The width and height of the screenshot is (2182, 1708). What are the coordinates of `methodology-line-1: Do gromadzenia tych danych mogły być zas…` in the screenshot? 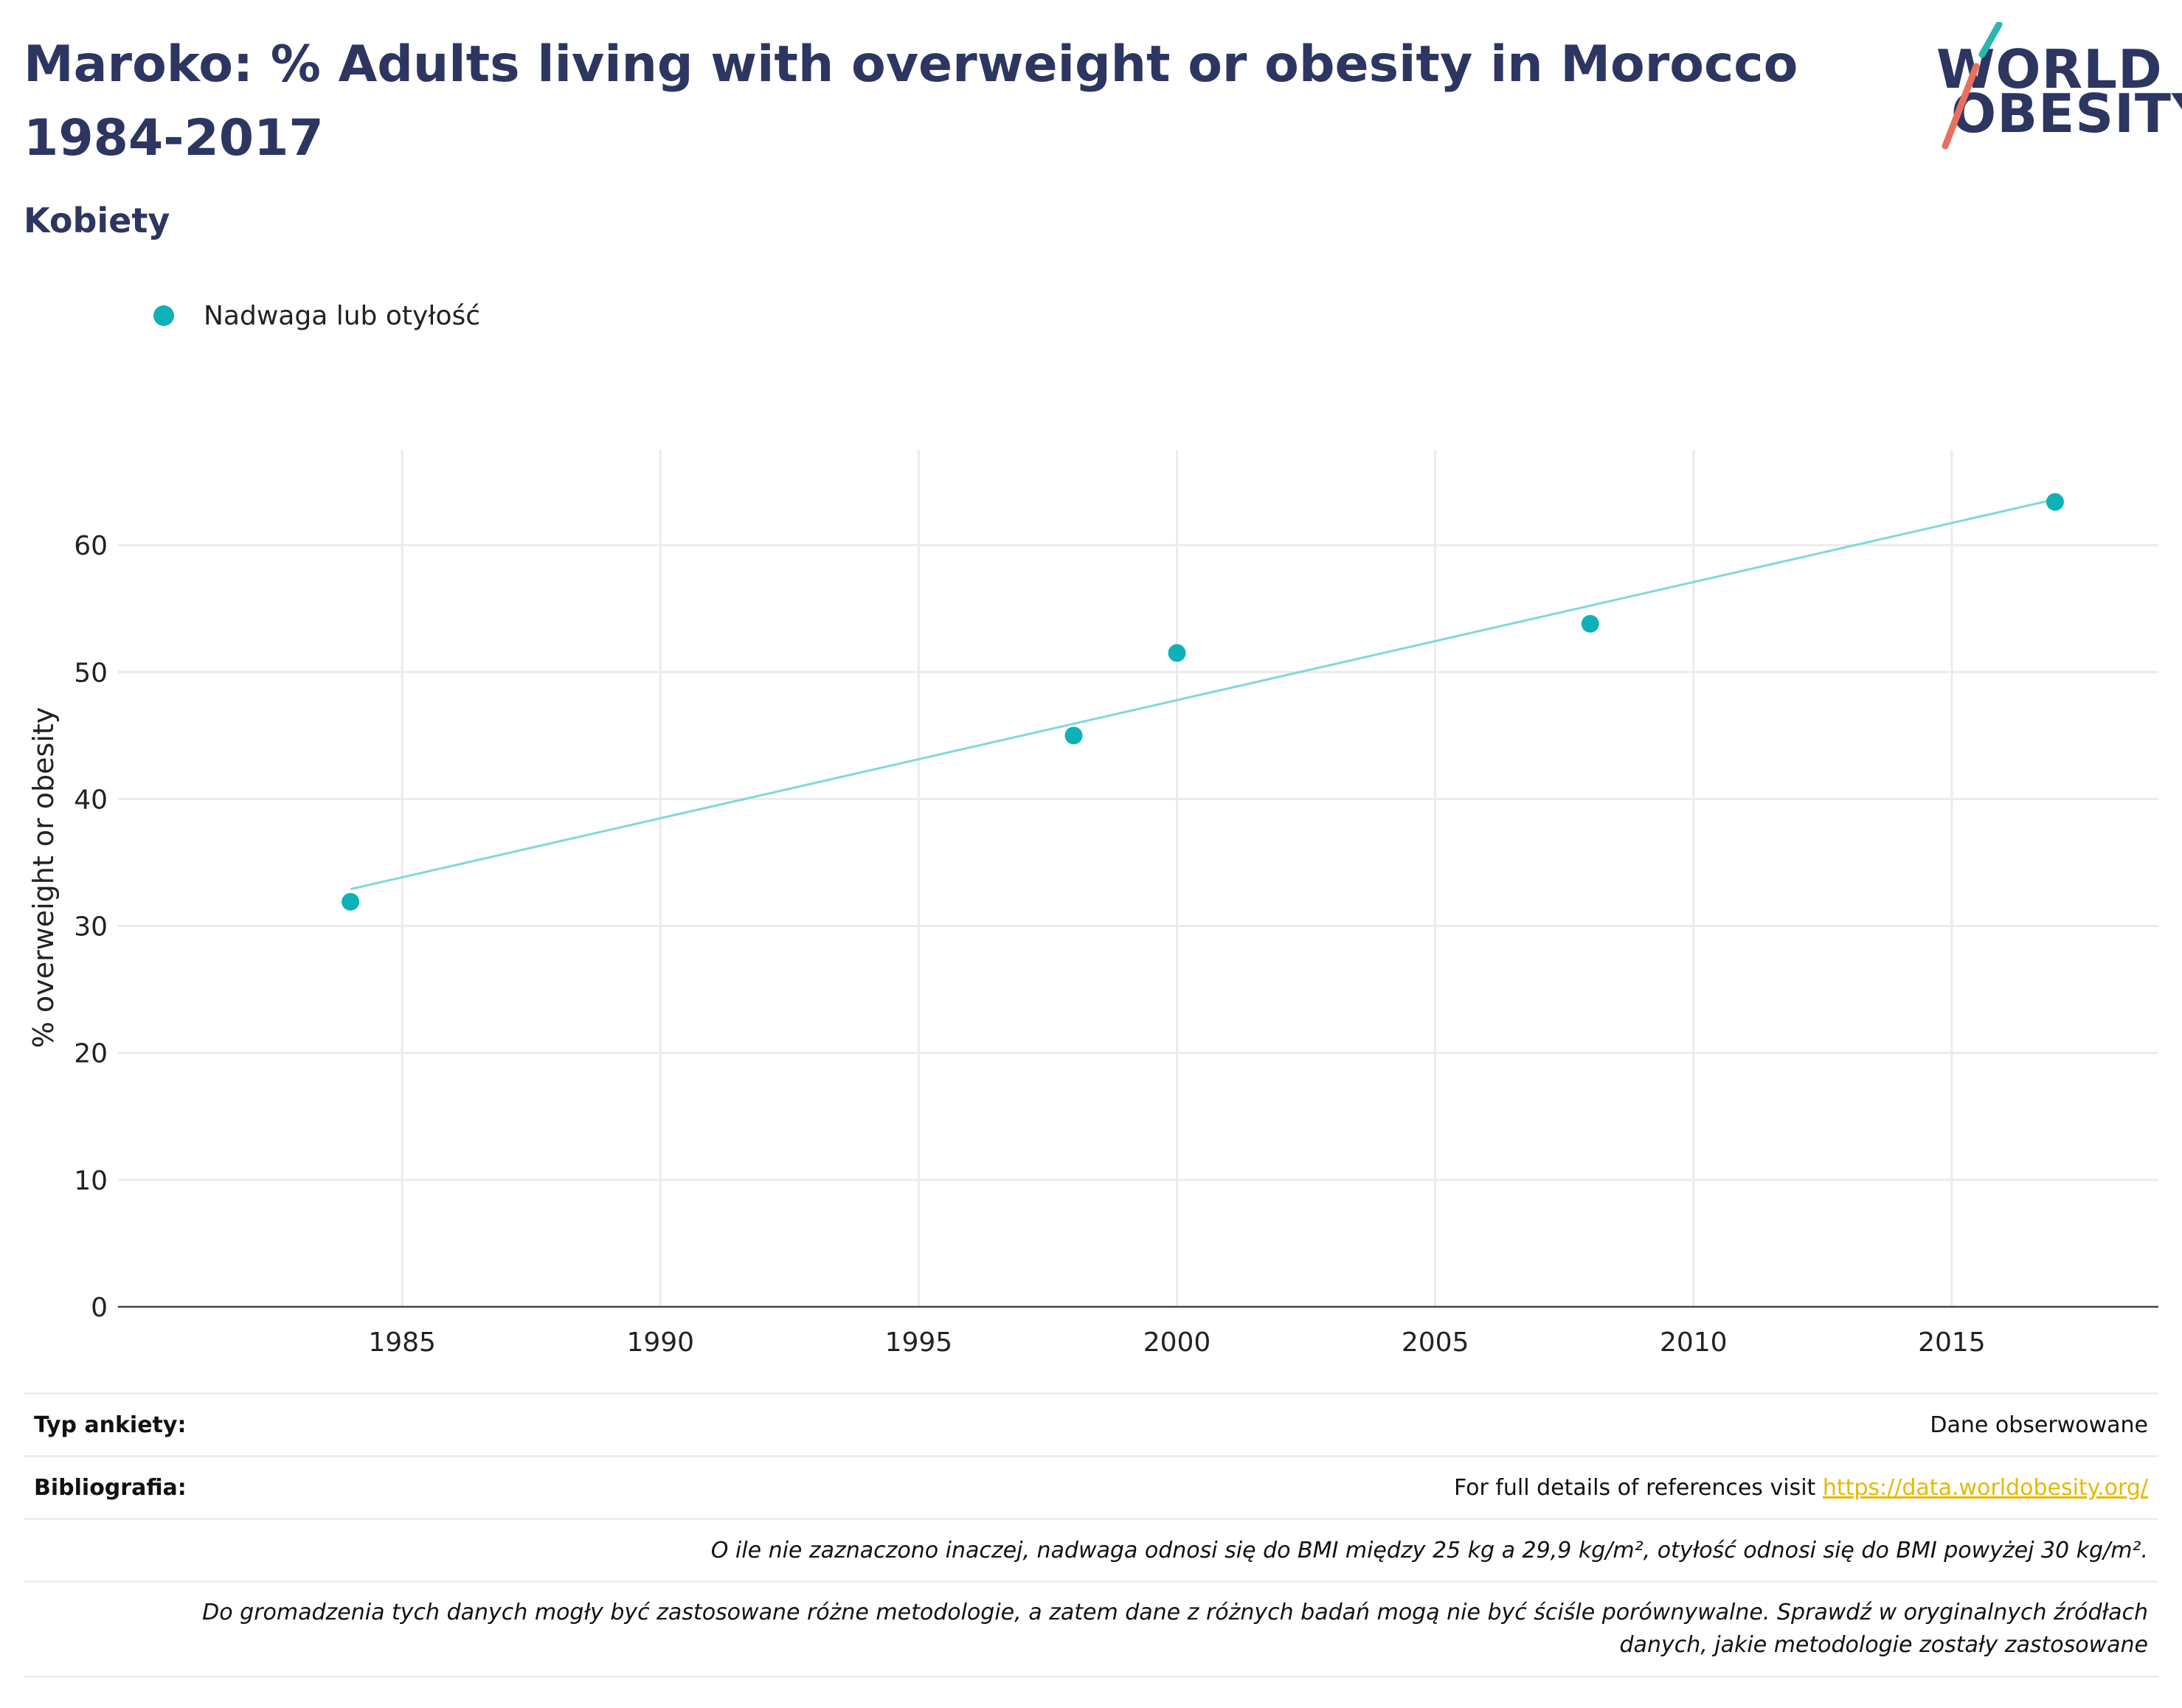 It's located at (1175, 1612).